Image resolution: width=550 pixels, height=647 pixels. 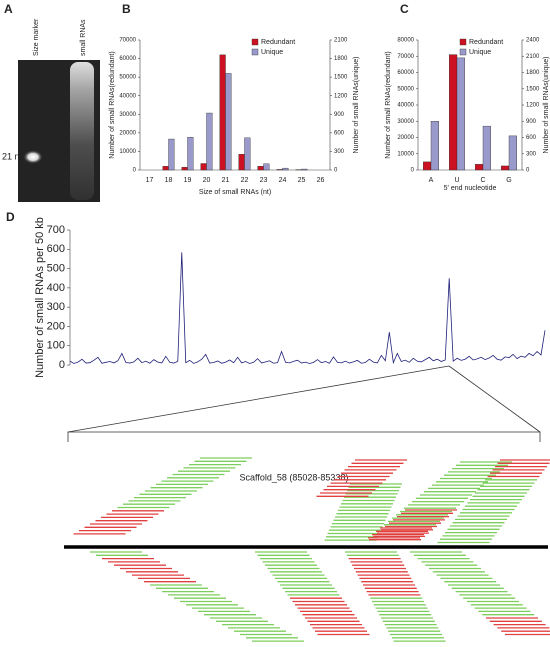 What do you see at coordinates (150, 180) in the screenshot?
I see `x-tick-label: 17` at bounding box center [150, 180].